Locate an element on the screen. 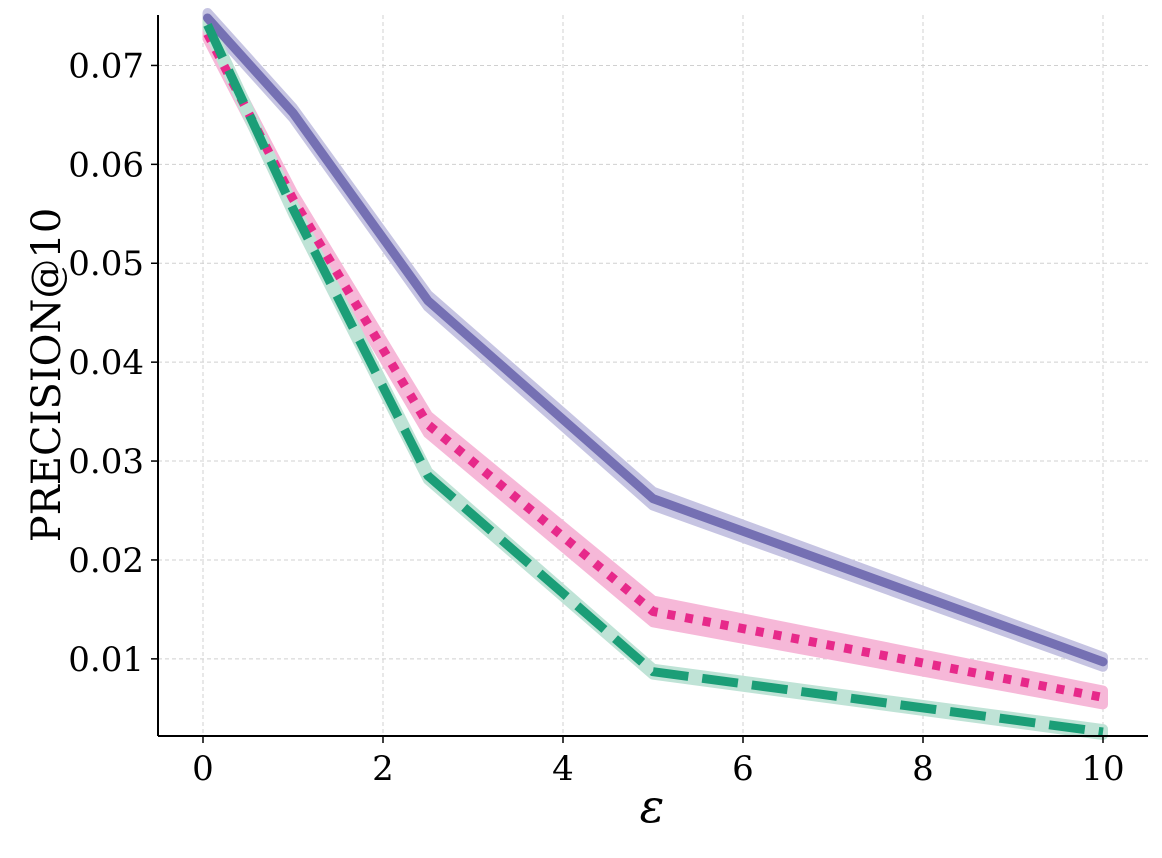 The width and height of the screenshot is (1162, 858). y-tick-label: 0.03 is located at coordinates (106, 462).